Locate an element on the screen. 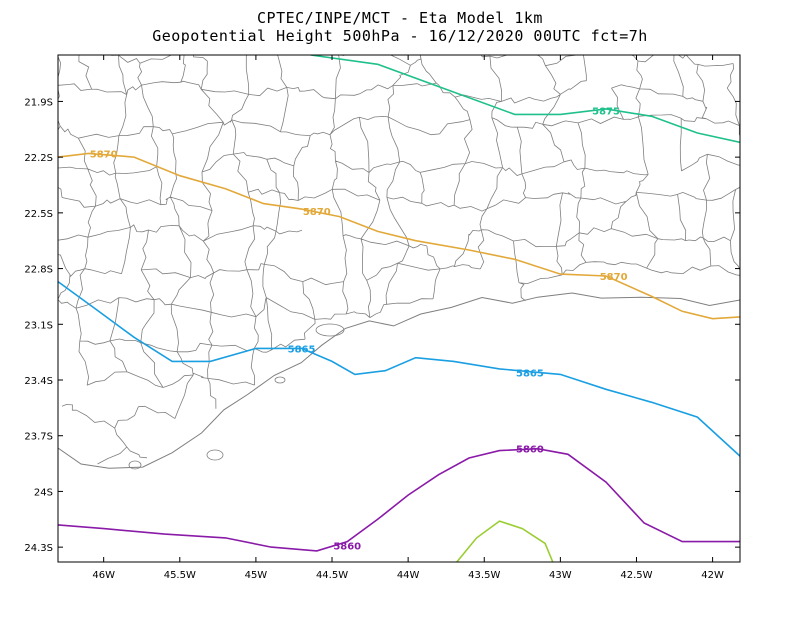 The image size is (800, 618). lon-tick-label: 42W is located at coordinates (712, 575).